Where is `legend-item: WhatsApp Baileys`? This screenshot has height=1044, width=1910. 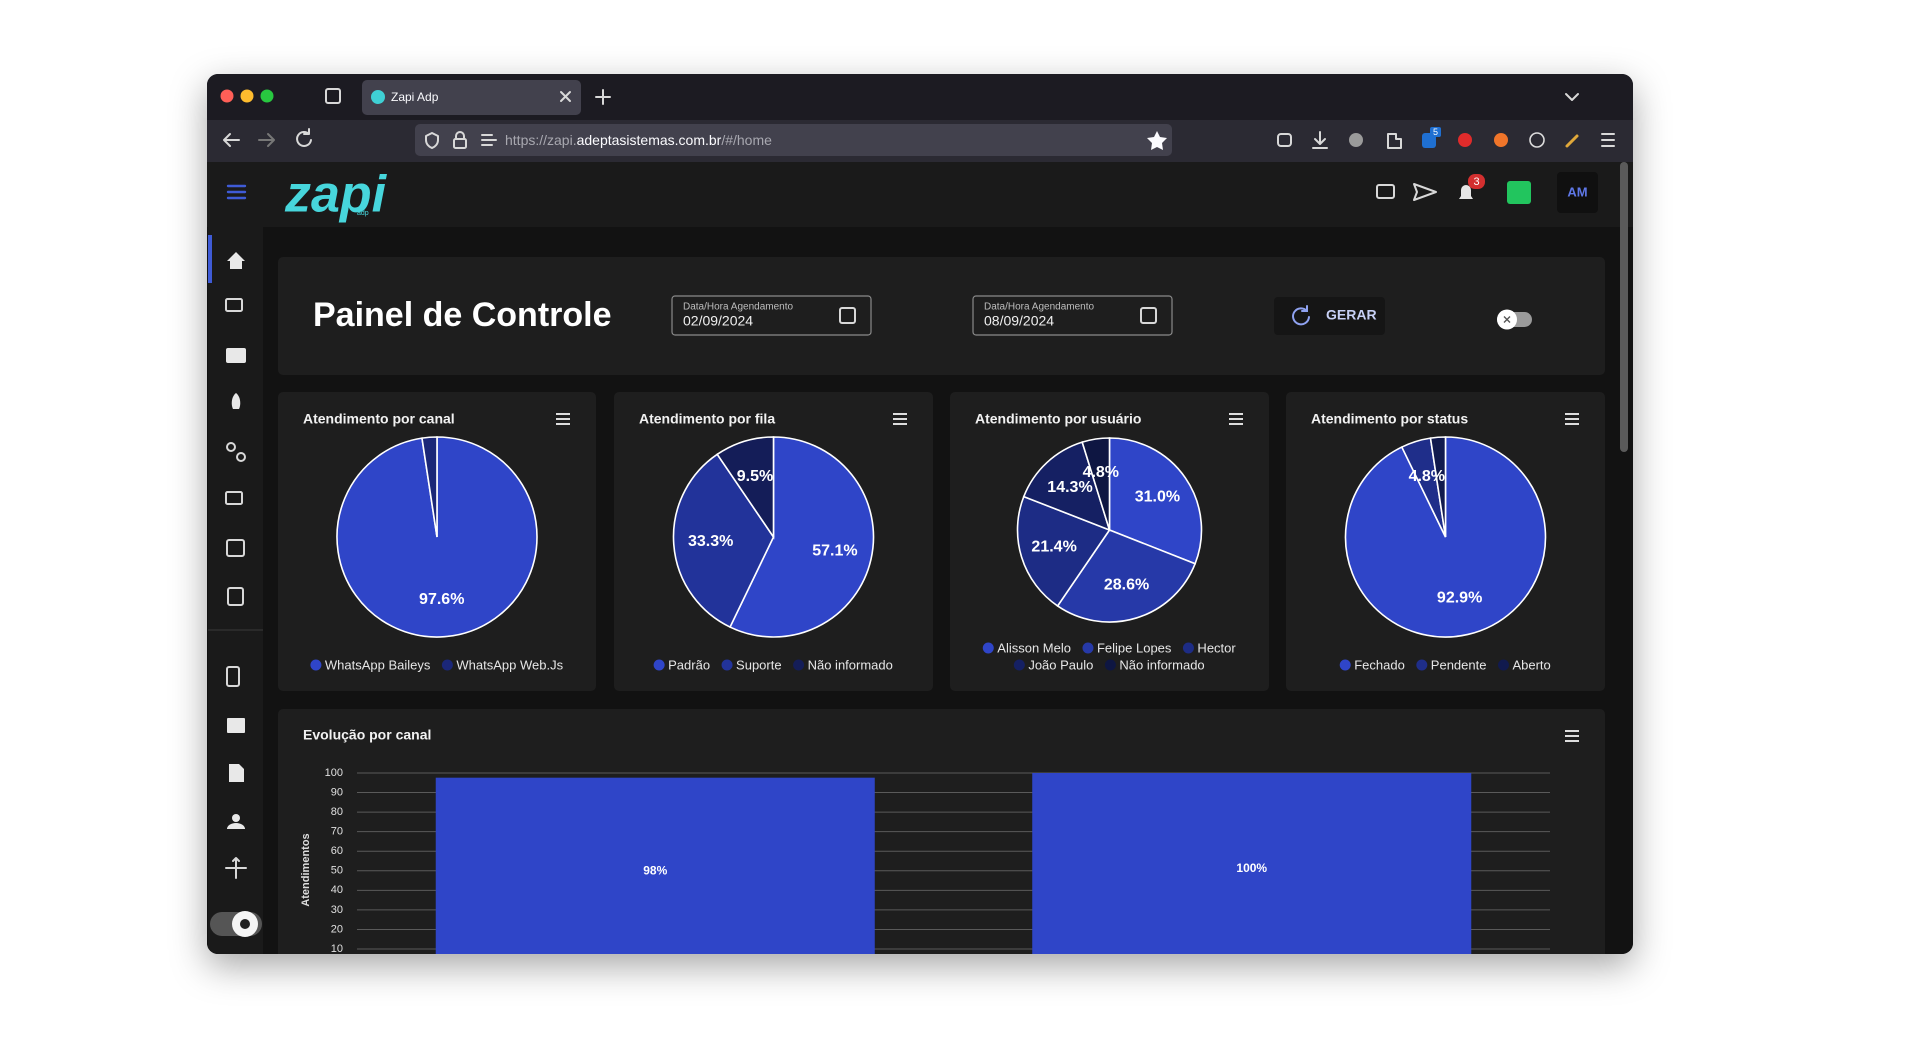
legend-item: WhatsApp Baileys is located at coordinates (370, 664).